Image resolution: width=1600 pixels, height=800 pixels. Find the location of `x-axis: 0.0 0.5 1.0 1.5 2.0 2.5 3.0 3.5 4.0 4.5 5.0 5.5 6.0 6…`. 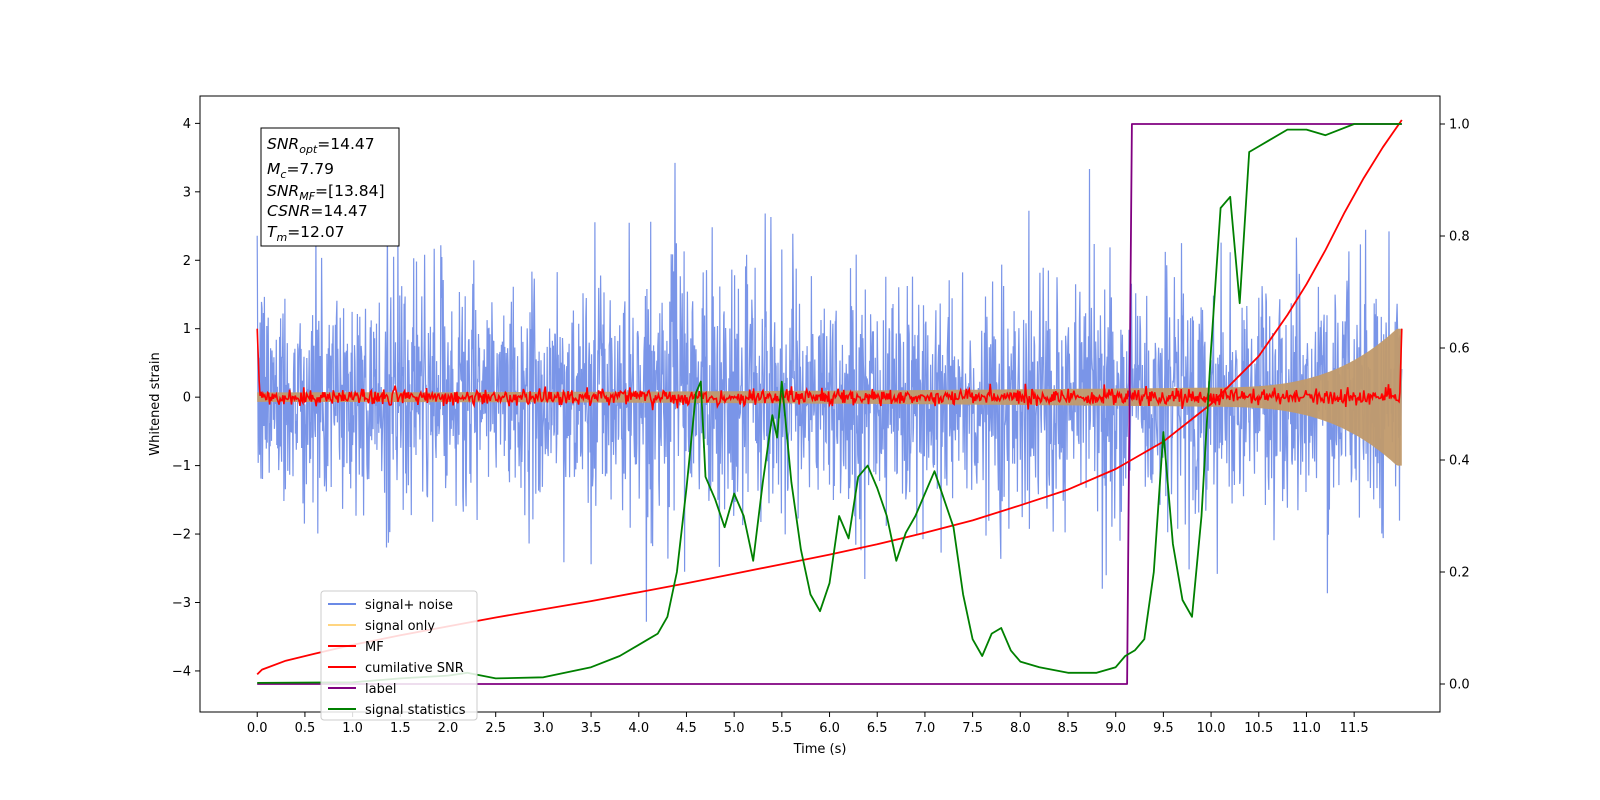

x-axis: 0.0 0.5 1.0 1.5 2.0 2.5 3.0 3.5 4.0 4.5 5.0 5.5 6.0 6… is located at coordinates (808, 724).